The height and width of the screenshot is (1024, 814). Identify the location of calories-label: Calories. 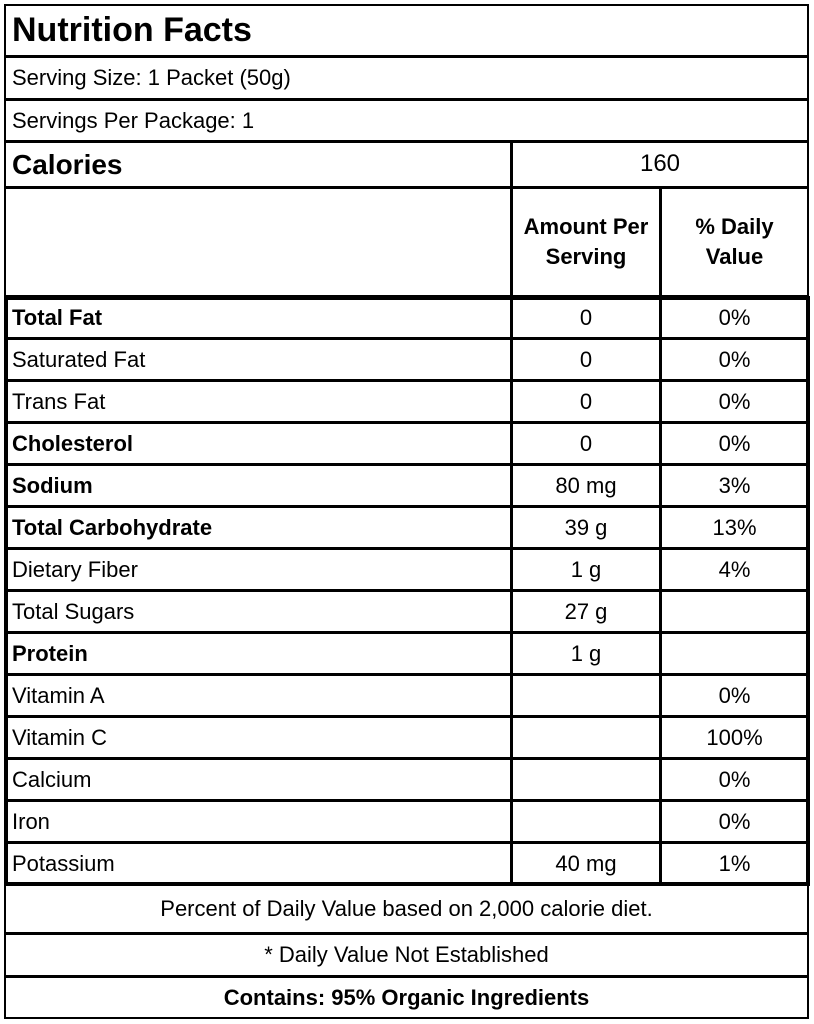
(258, 164).